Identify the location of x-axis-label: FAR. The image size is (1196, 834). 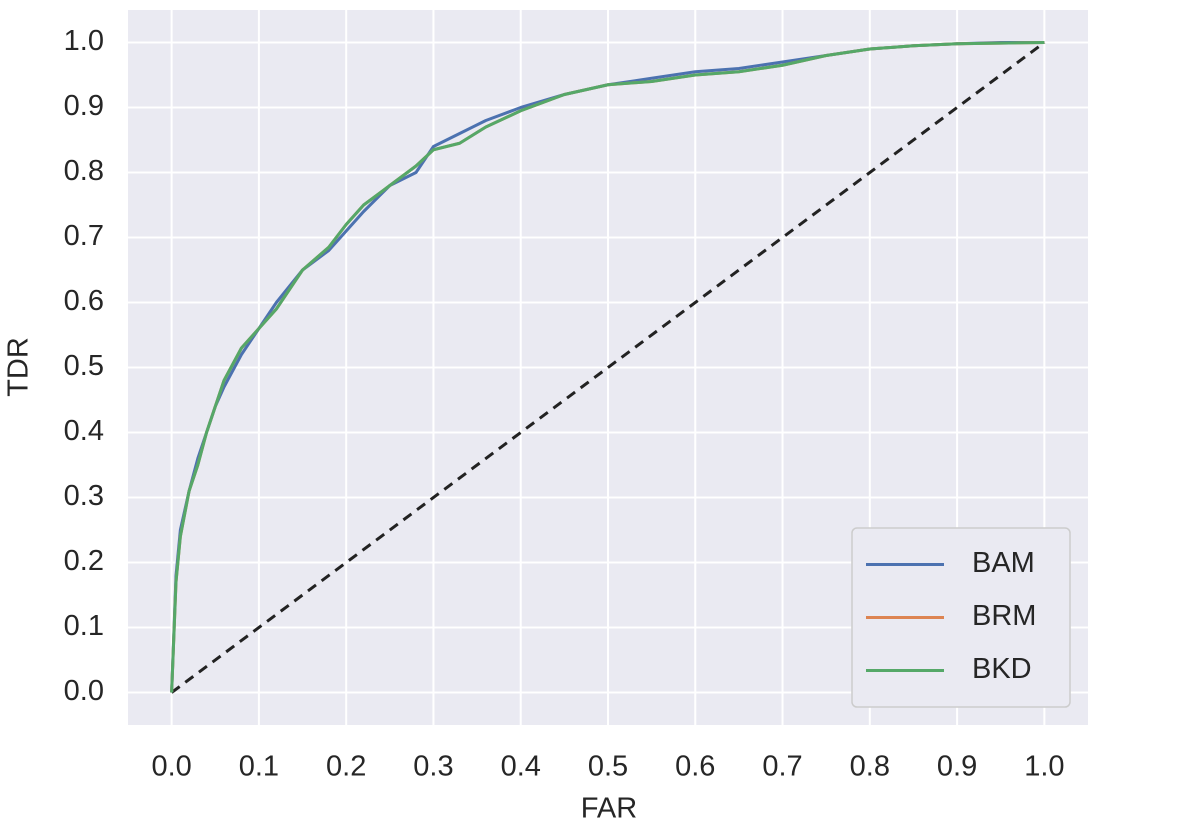
(609, 809).